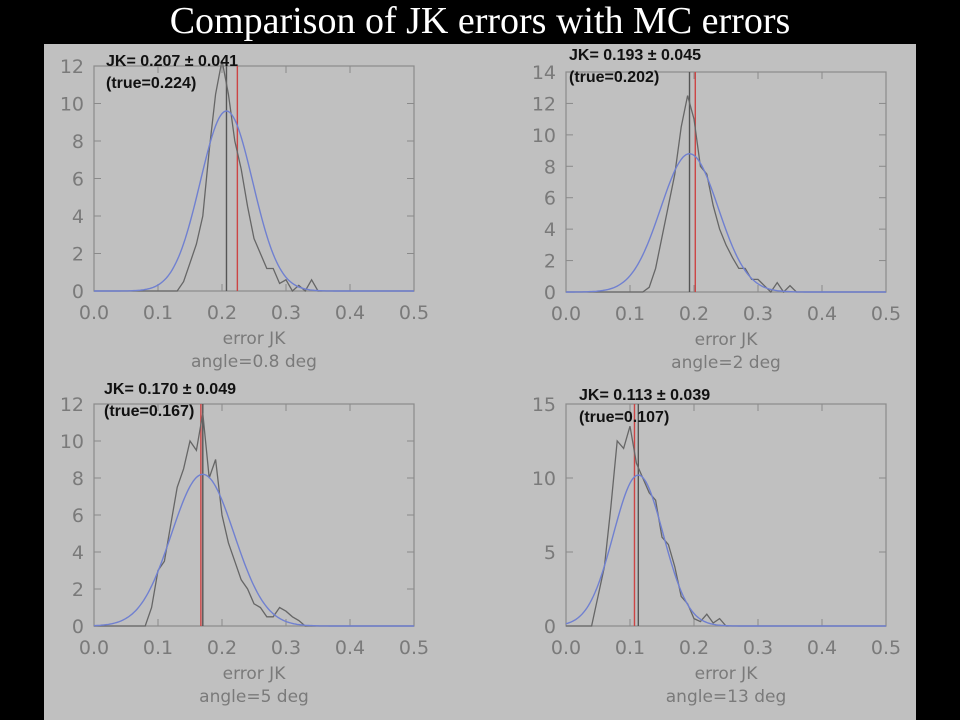 The width and height of the screenshot is (960, 720). I want to click on angle-label: angle=5 deg, so click(254, 697).